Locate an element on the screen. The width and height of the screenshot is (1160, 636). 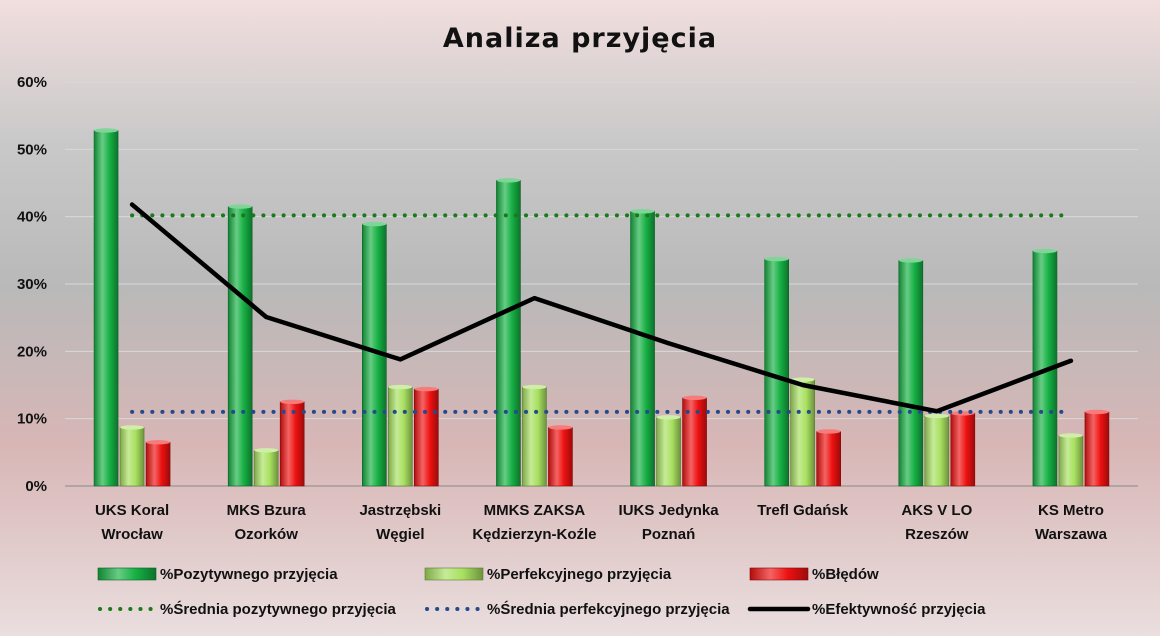
category-label: Trefl Gdańsk is located at coordinates (803, 510).